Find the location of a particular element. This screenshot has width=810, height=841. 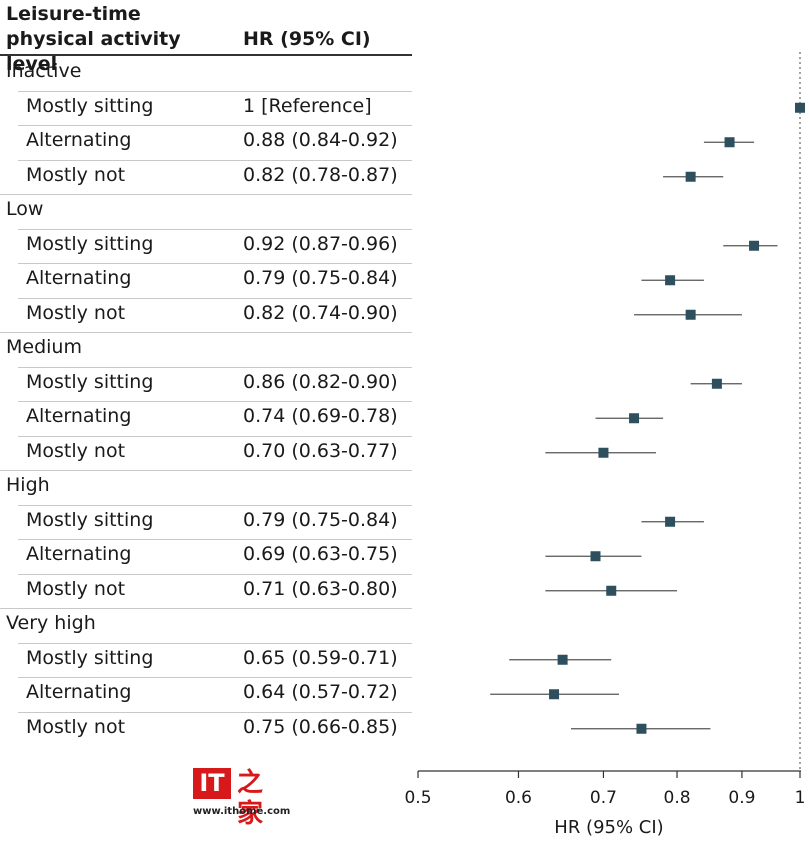

logo-url: www.ithome.com is located at coordinates (242, 811).